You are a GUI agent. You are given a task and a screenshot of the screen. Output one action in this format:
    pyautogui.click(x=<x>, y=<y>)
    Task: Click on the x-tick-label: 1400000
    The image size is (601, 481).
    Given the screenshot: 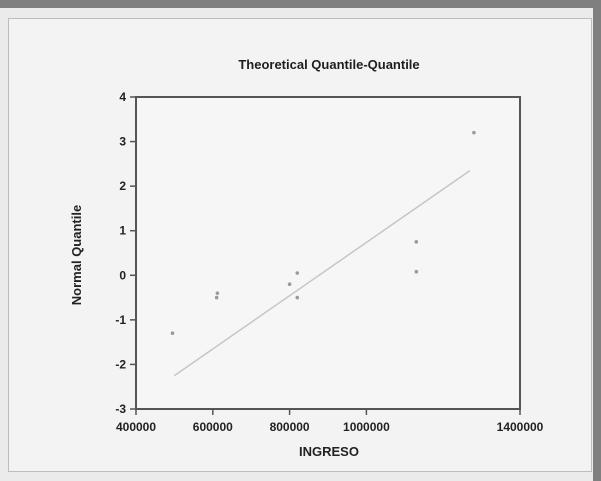 What is the action you would take?
    pyautogui.click(x=520, y=427)
    